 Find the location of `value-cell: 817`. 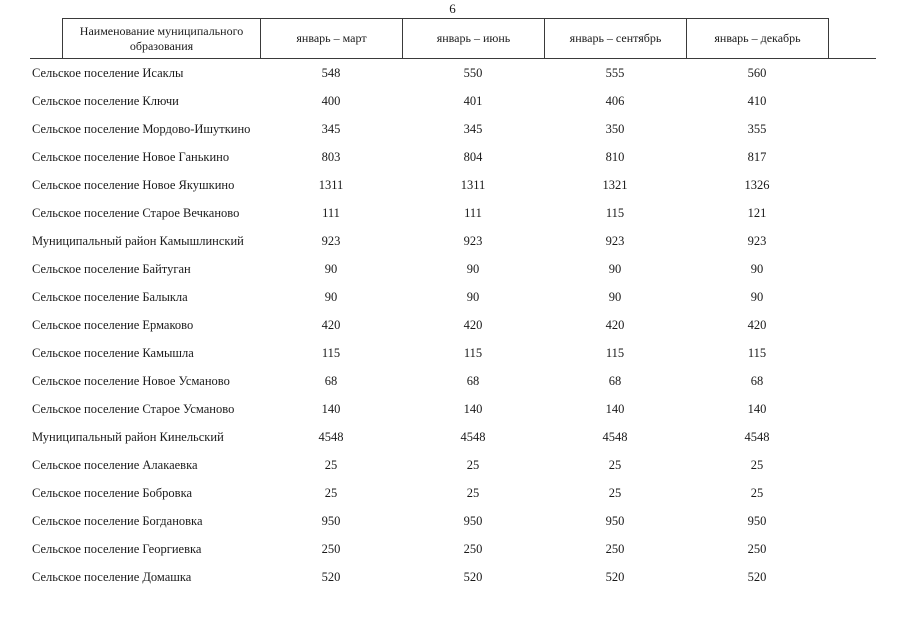

value-cell: 817 is located at coordinates (757, 157).